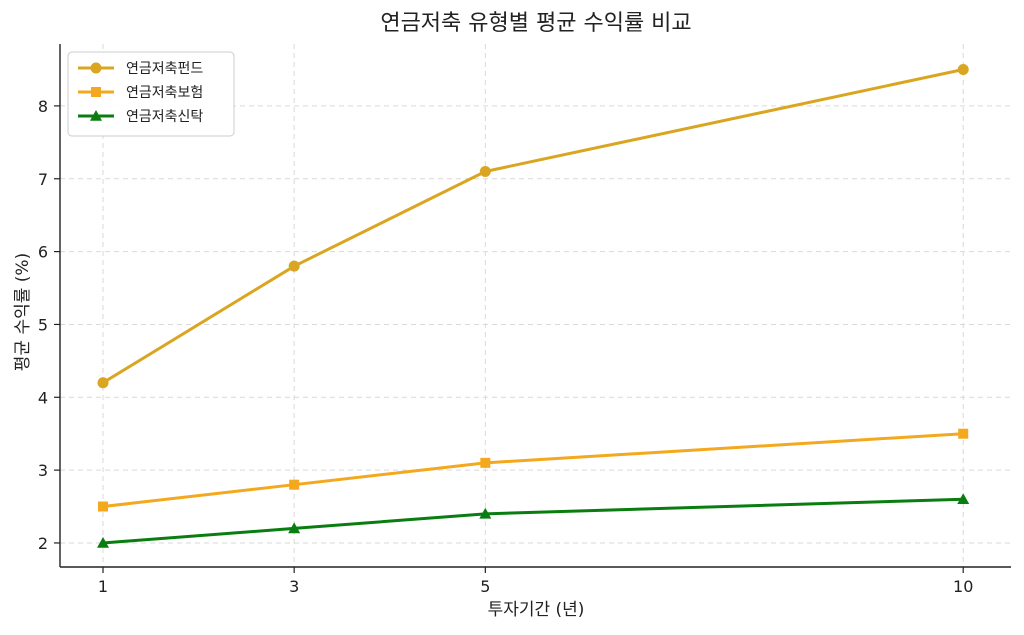 This screenshot has height=635, width=1024. Describe the element at coordinates (164, 117) in the screenshot. I see `legend-label: 연금저축신탁` at that location.